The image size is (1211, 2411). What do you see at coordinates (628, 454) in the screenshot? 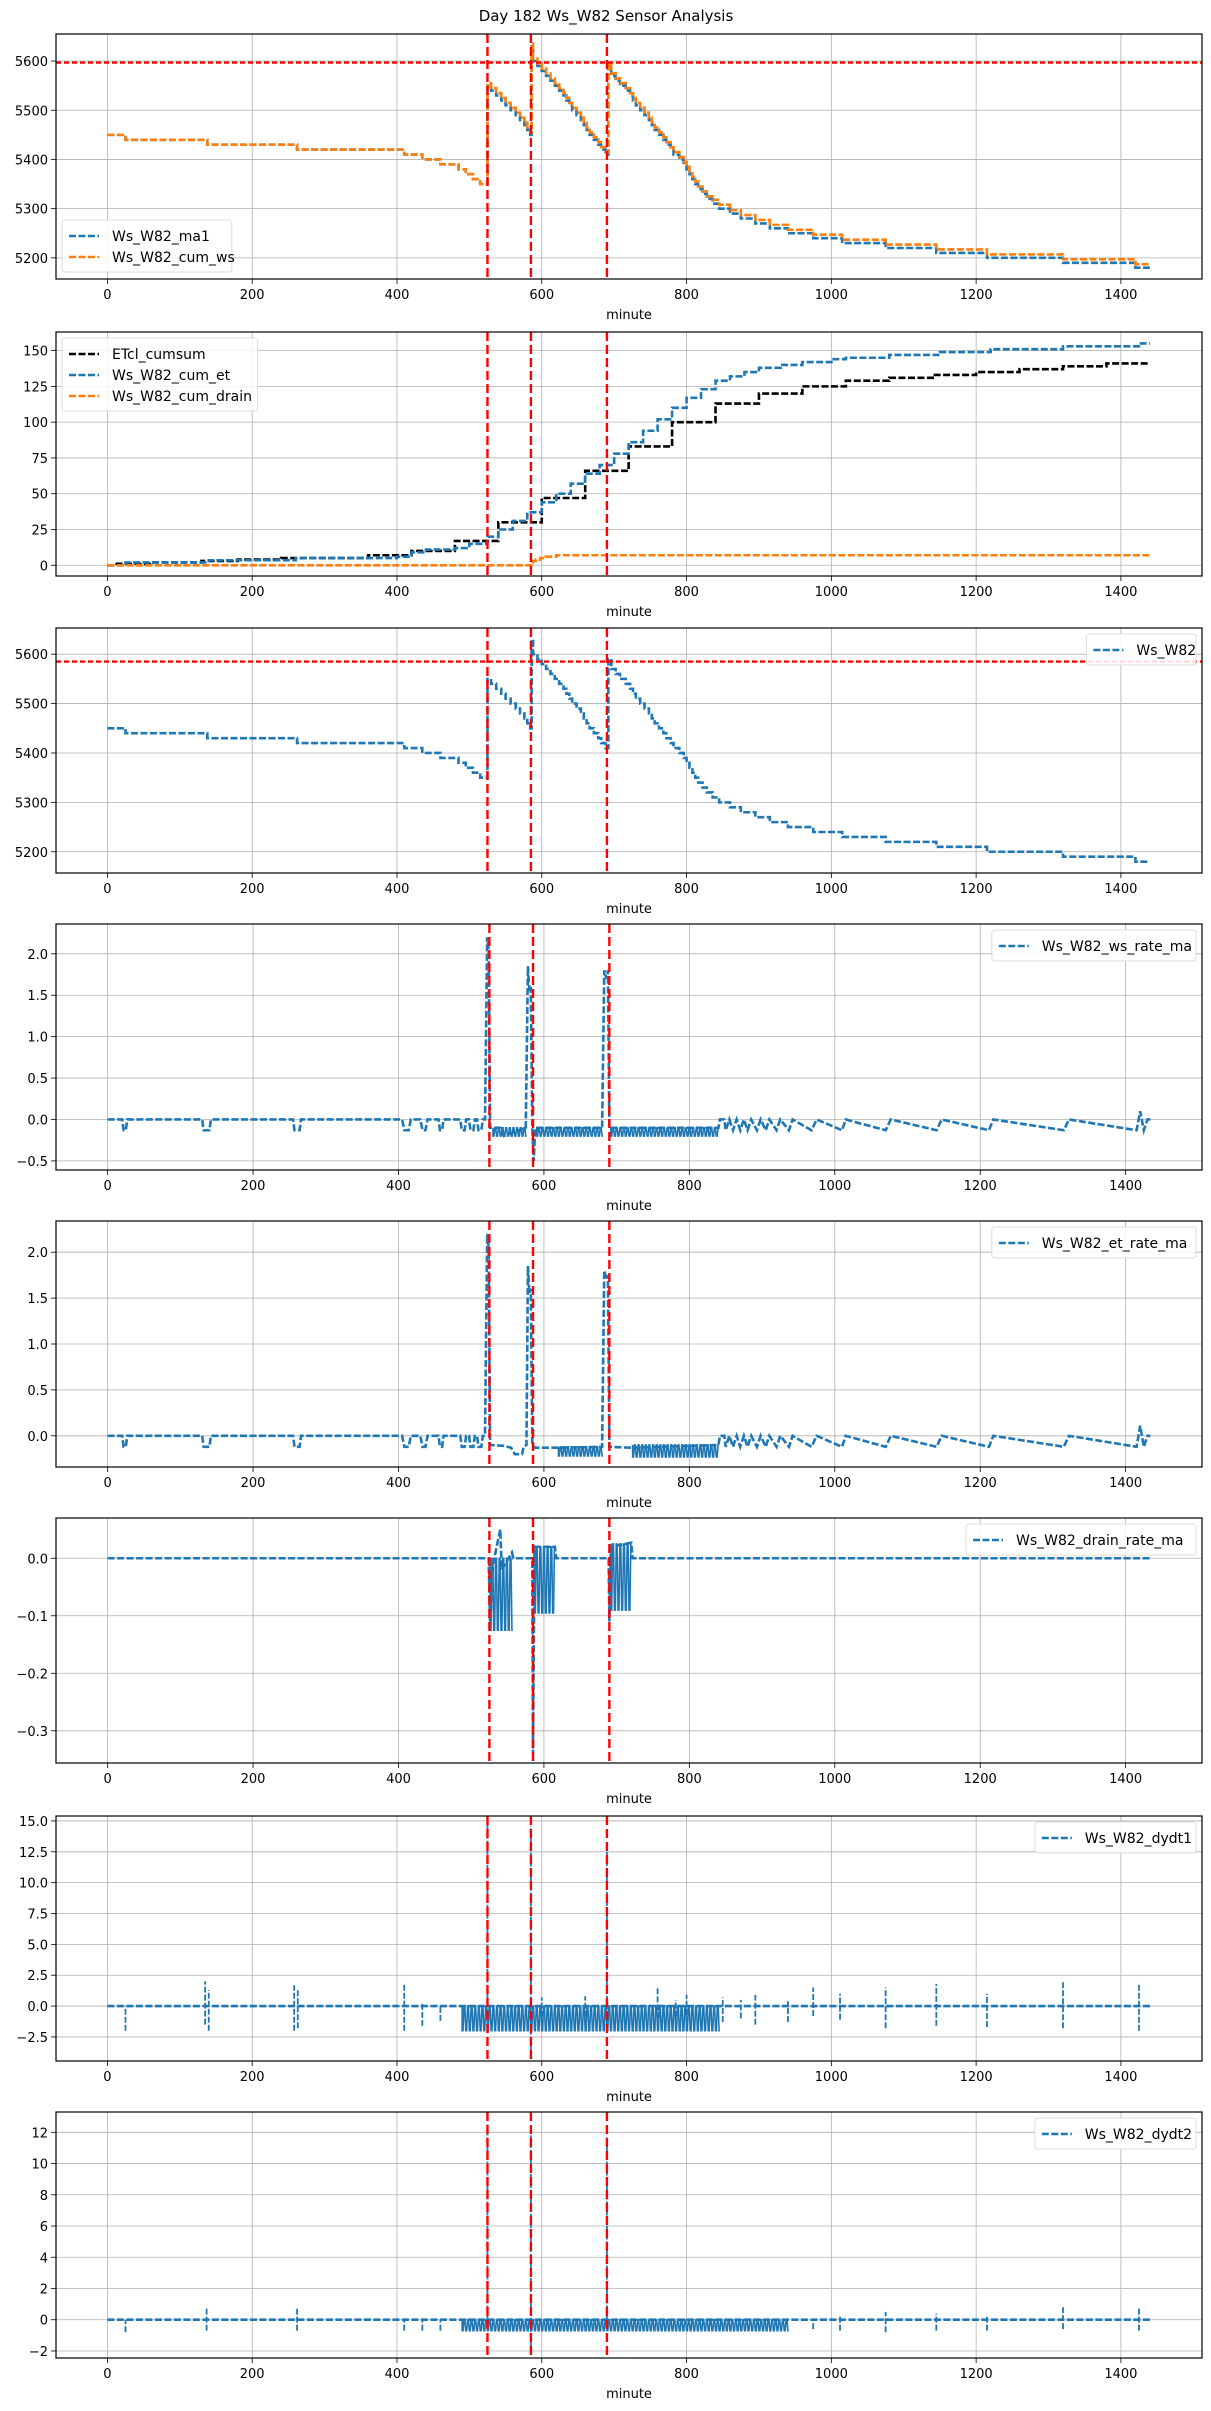
I see `series-line-Ws_W82_cum_et` at bounding box center [628, 454].